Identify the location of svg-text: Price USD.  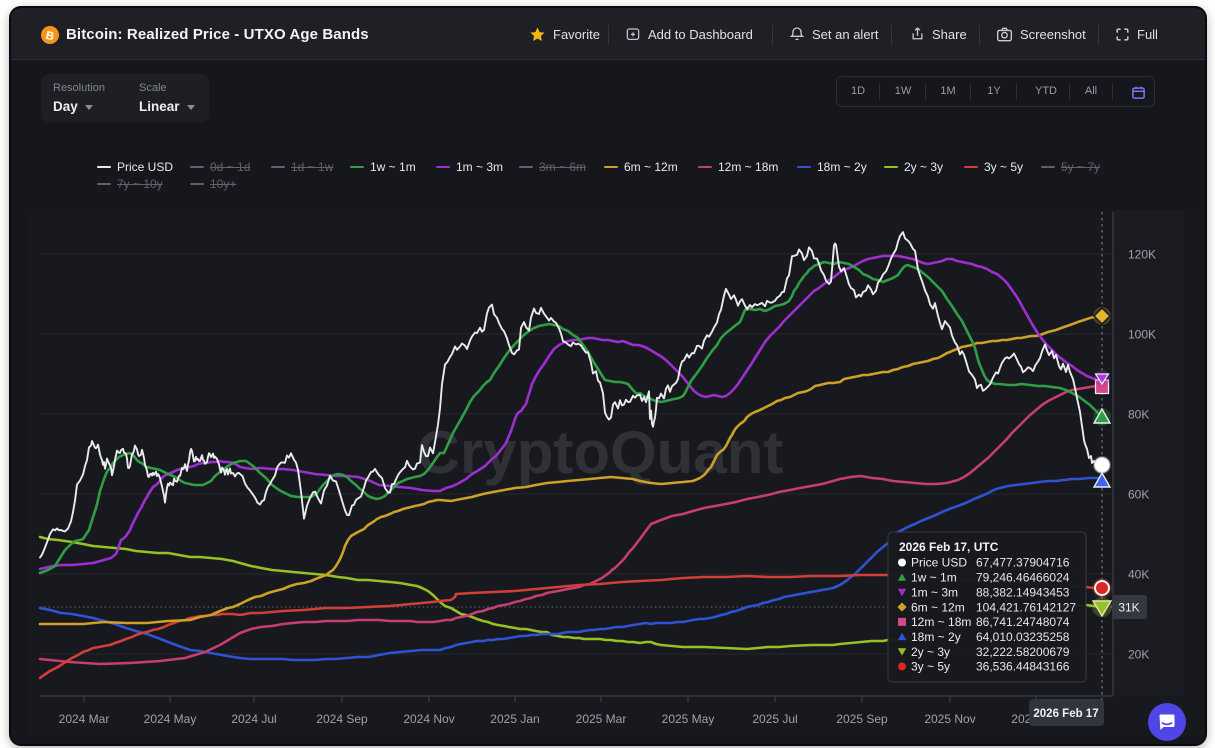
(939, 563).